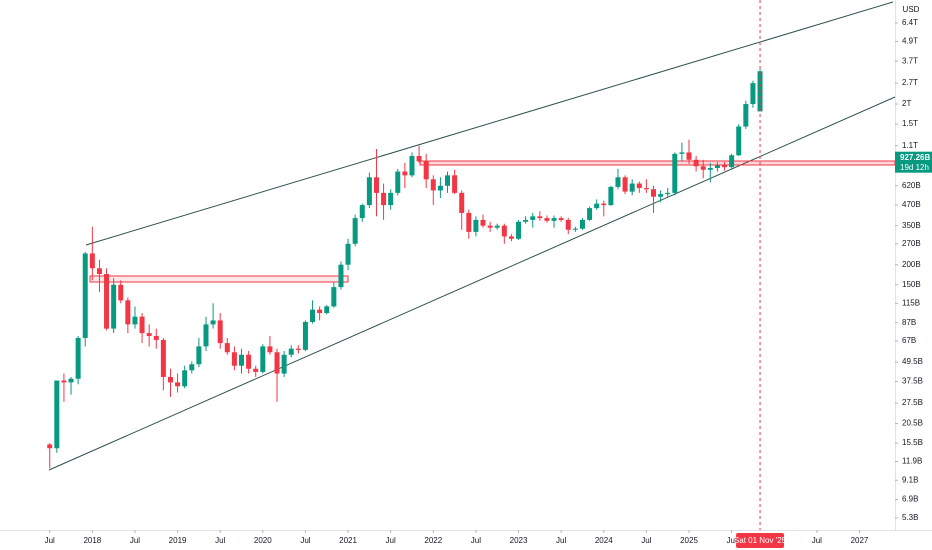 The width and height of the screenshot is (932, 550). I want to click on y-tick-label: 9.1B, so click(910, 479).